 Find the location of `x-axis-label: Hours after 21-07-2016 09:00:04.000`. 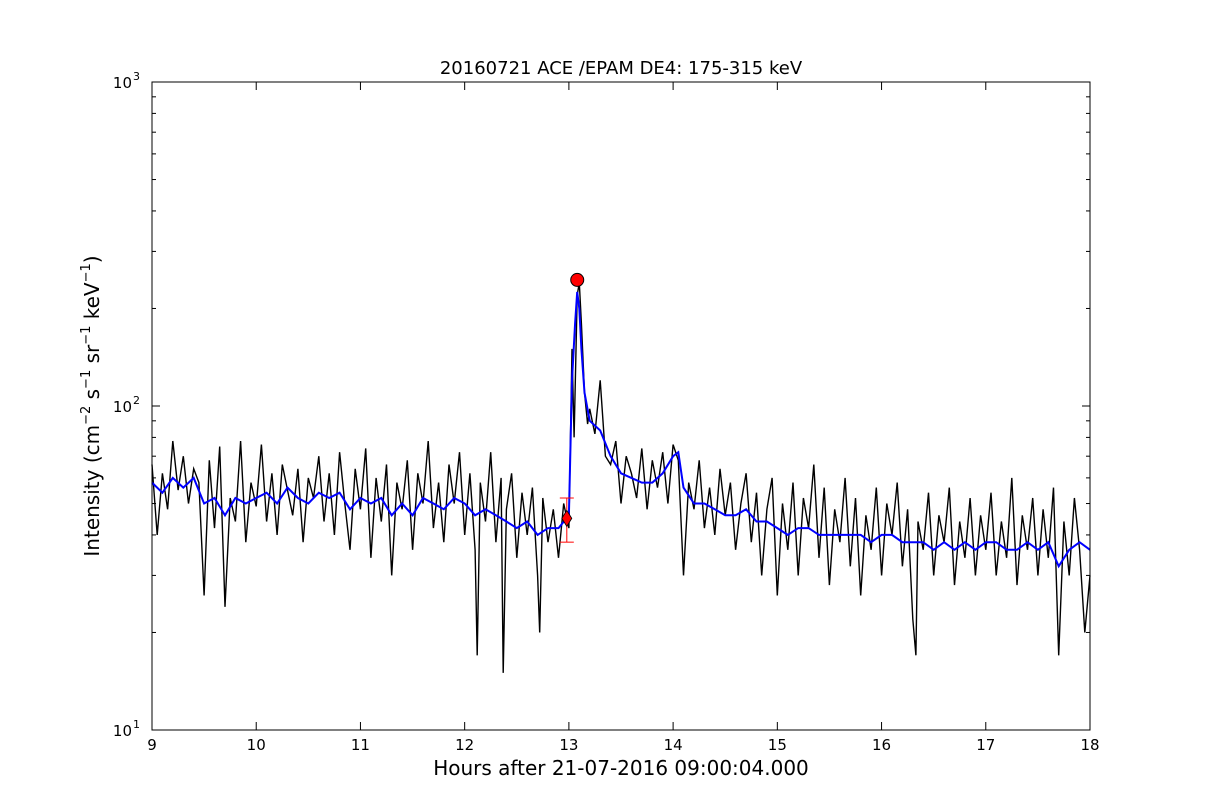

x-axis-label: Hours after 21-07-2016 09:00:04.000 is located at coordinates (621, 768).